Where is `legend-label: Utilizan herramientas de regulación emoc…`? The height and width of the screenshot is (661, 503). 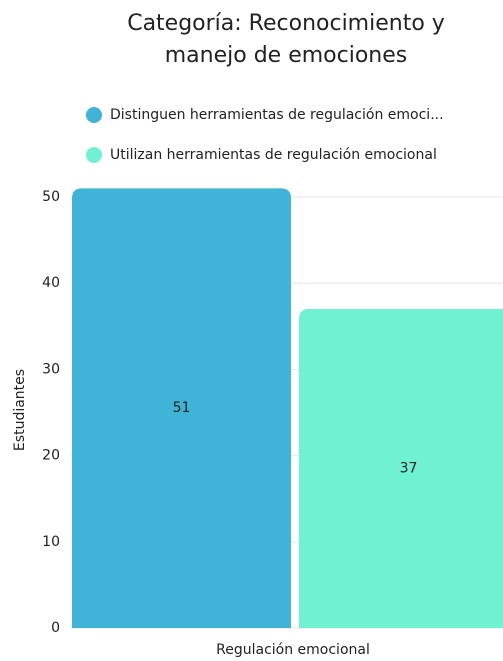
legend-label: Utilizan herramientas de regulación emoc… is located at coordinates (273, 155).